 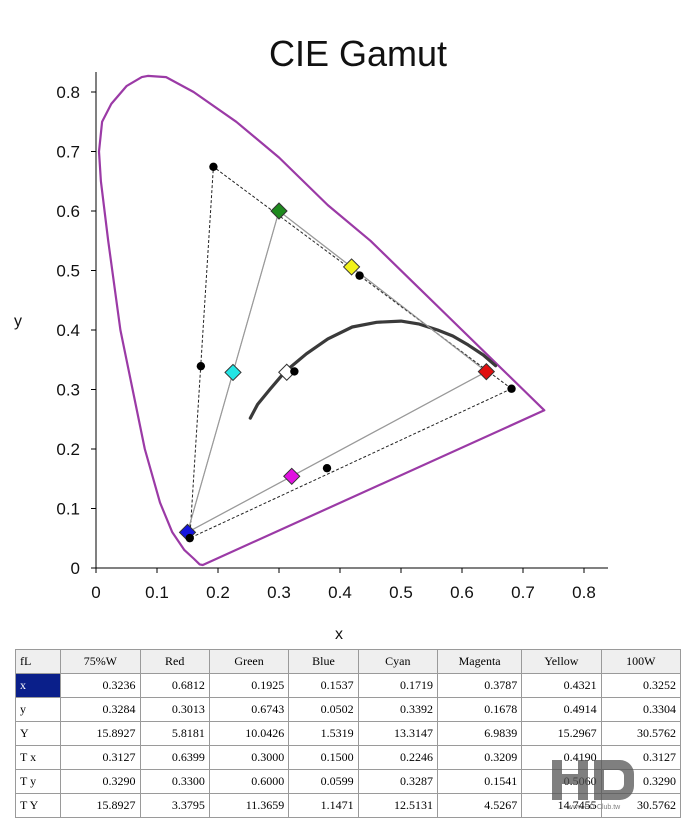 I want to click on table-cell: 0.1500, so click(x=323, y=757).